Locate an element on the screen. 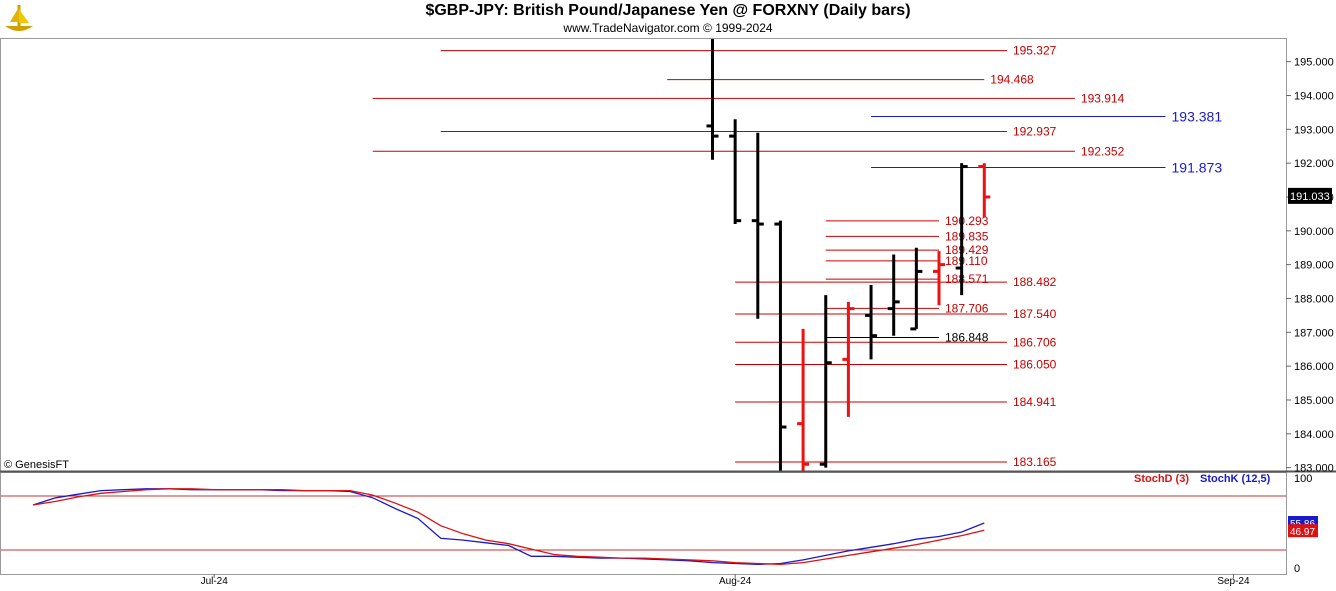 Image resolution: width=1336 pixels, height=591 pixels. x-axis-tick-label: Sep-24 is located at coordinates (1233, 581).